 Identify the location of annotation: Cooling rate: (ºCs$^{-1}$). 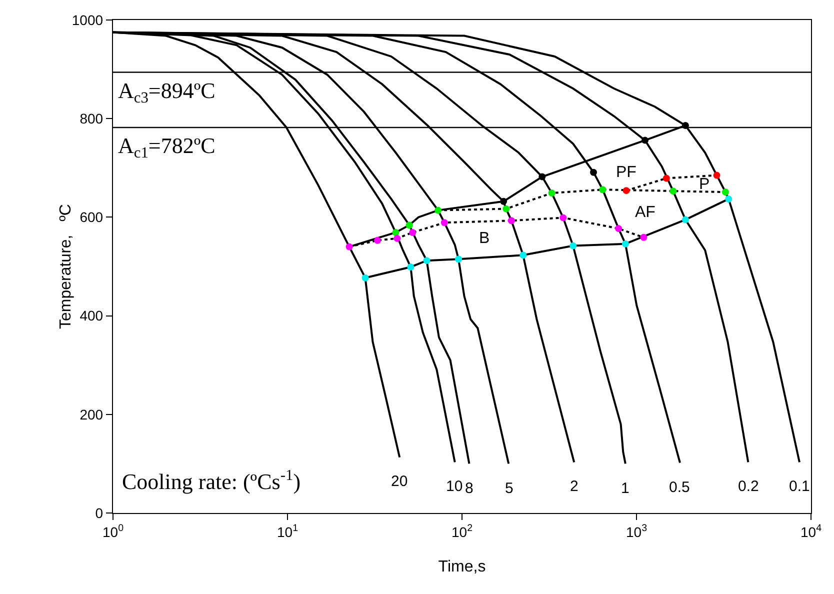
(211, 480).